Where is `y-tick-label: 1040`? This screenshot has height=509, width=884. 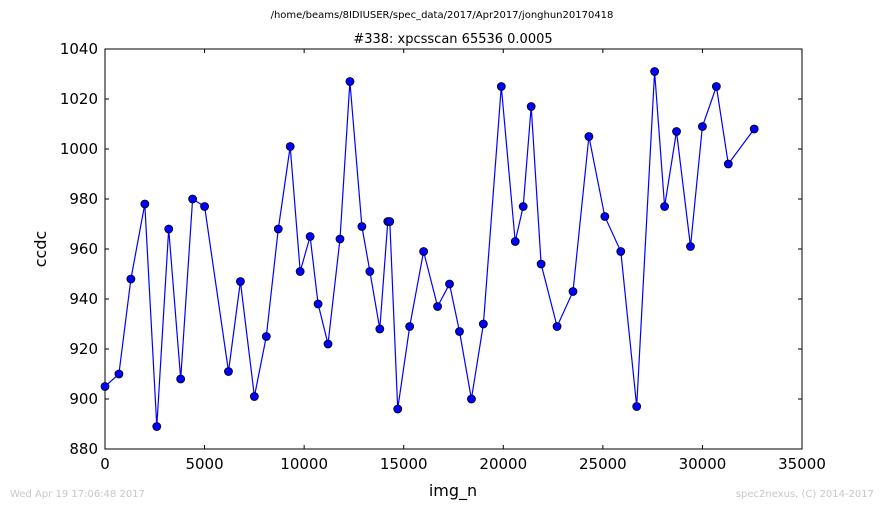 y-tick-label: 1040 is located at coordinates (79, 49).